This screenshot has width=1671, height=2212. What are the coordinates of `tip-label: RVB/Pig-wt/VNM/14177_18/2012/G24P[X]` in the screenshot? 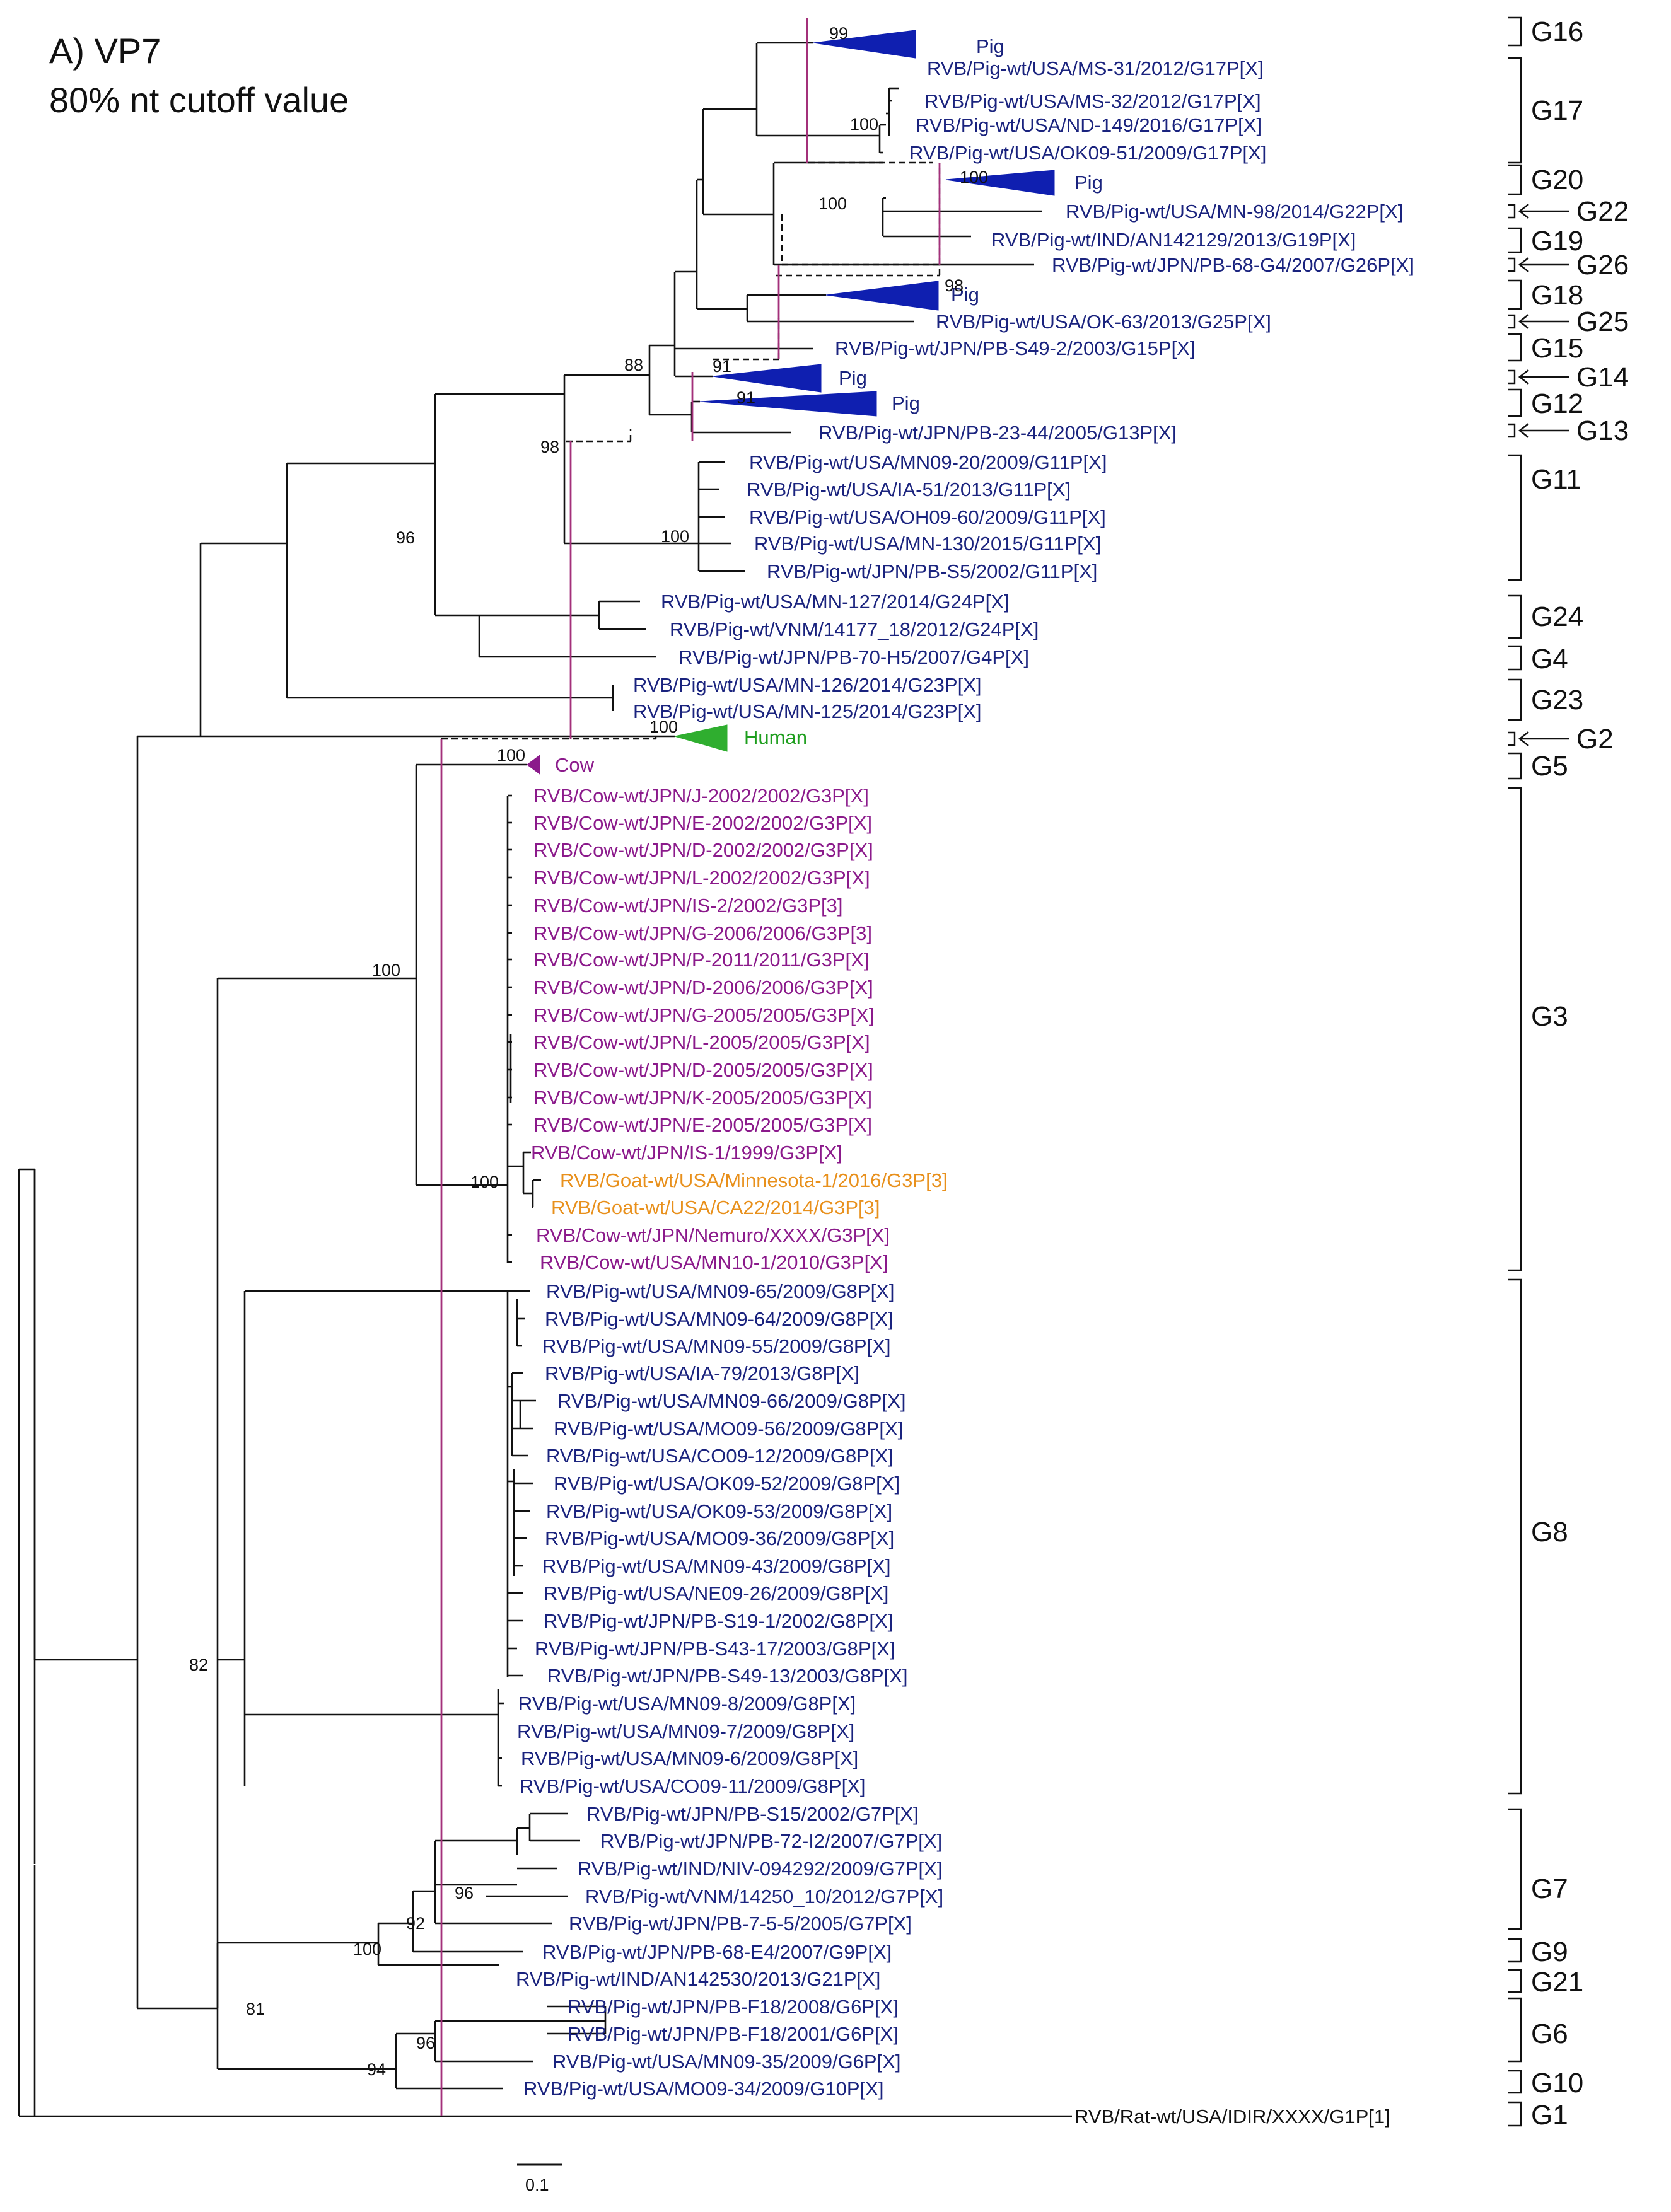 It's located at (854, 629).